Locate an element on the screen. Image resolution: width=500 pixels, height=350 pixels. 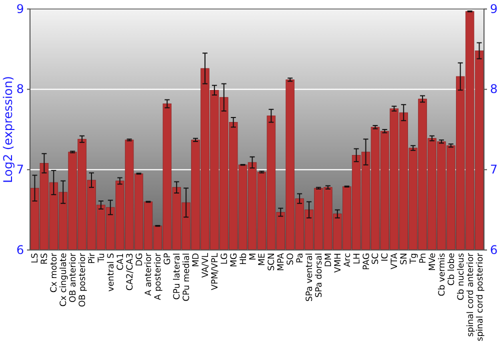
x-tick-label: MVe is located at coordinates (433, 262).